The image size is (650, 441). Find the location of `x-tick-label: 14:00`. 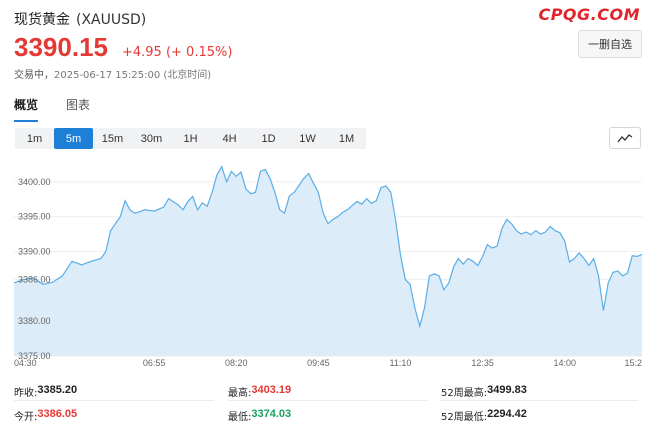

x-tick-label: 14:00 is located at coordinates (564, 363).